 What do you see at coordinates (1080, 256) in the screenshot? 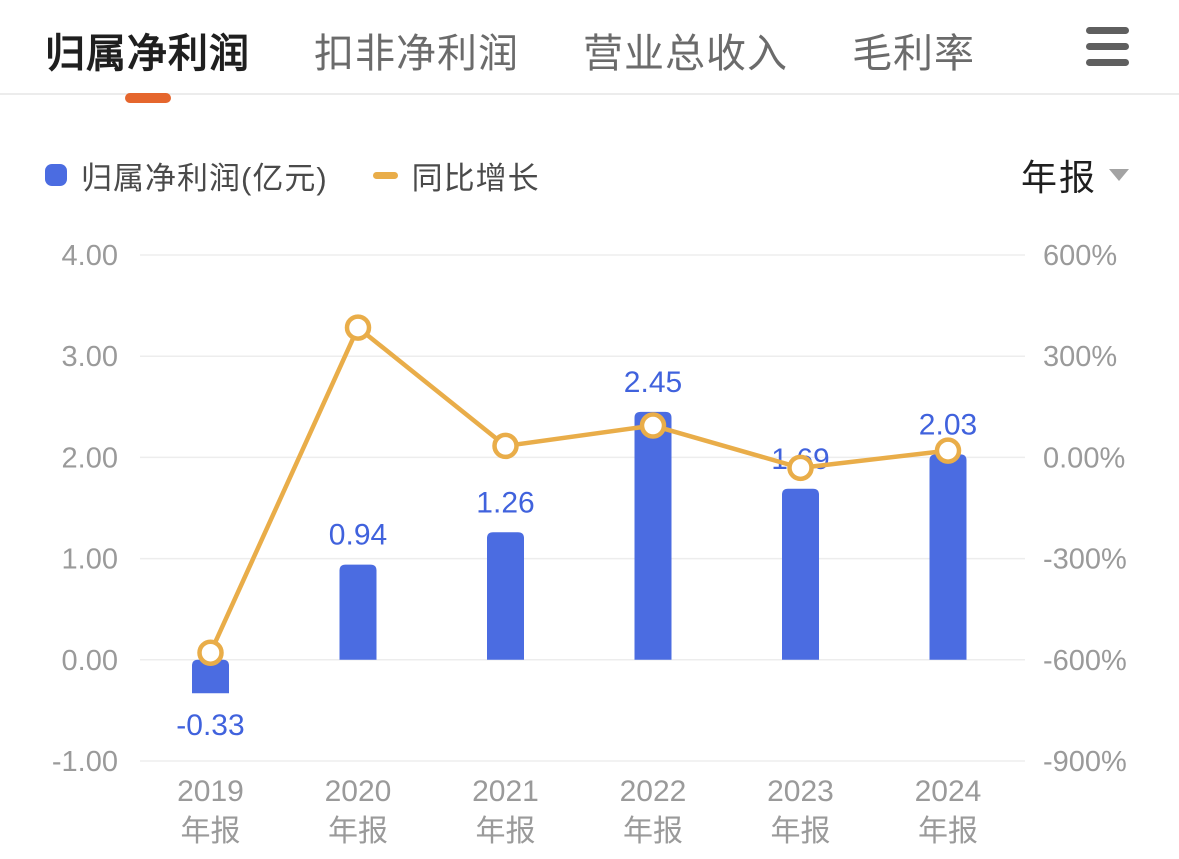
I see `right-axis-tick: 600%` at bounding box center [1080, 256].